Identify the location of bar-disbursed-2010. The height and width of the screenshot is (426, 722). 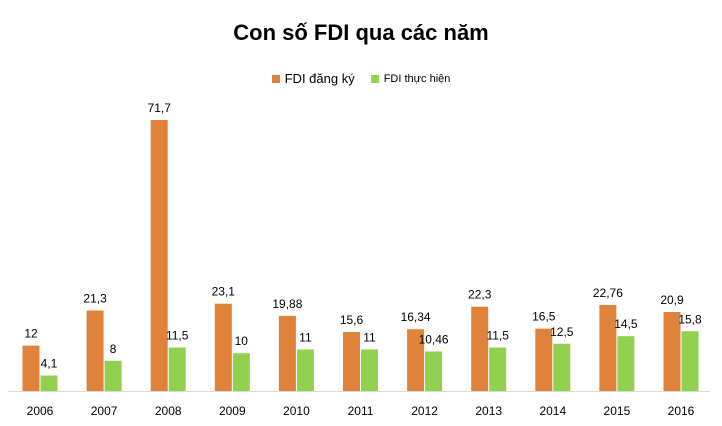
(305, 370).